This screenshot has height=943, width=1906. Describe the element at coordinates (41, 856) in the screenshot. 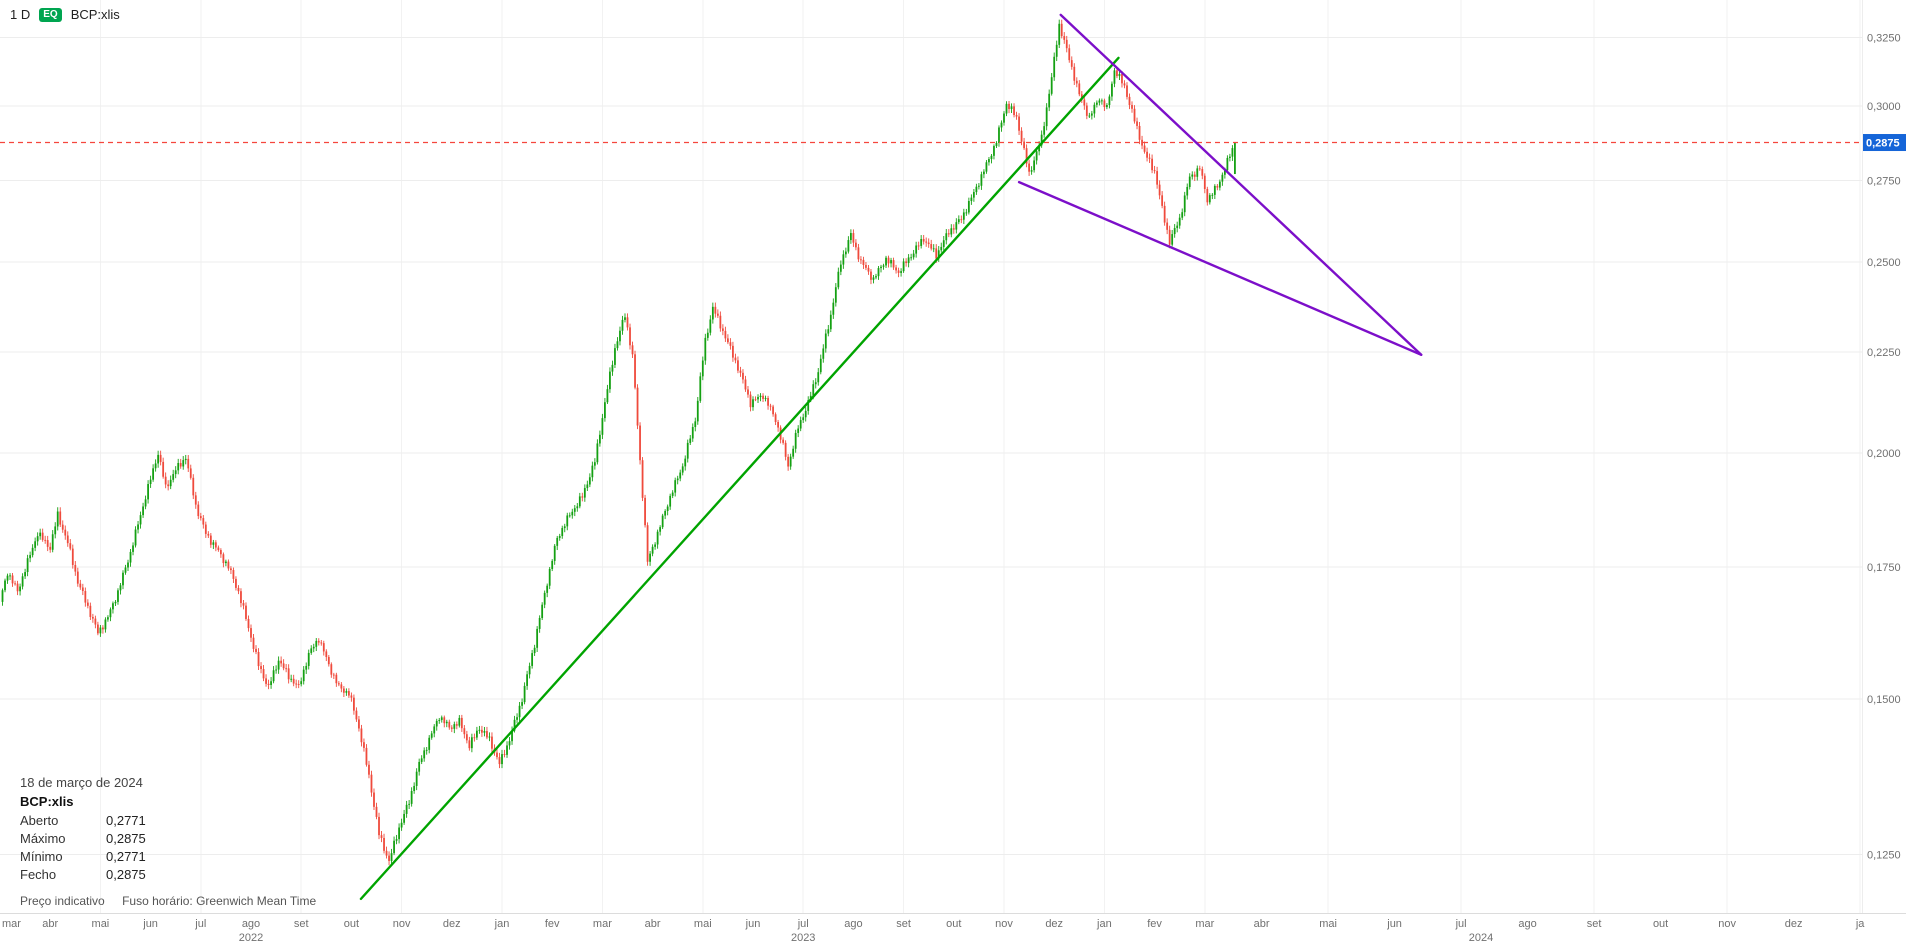

I see `low-label: Mínimo` at that location.